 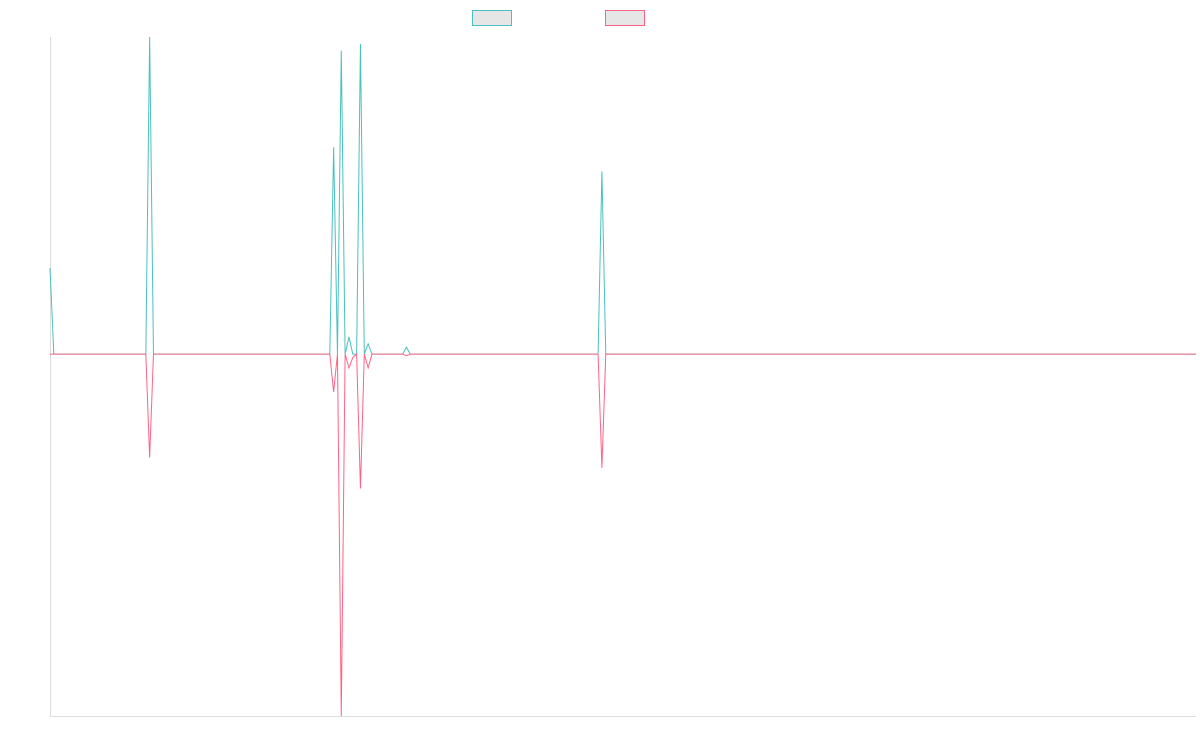 What do you see at coordinates (558, 18) in the screenshot?
I see `legend` at bounding box center [558, 18].